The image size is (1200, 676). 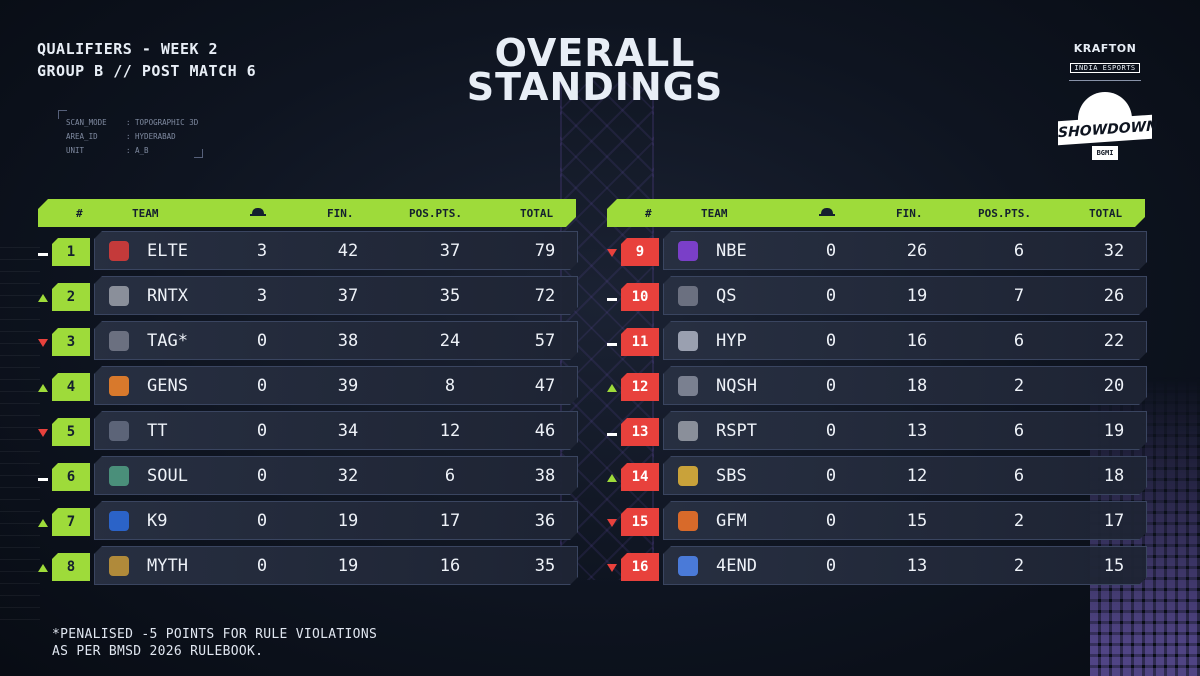 What do you see at coordinates (917, 251) in the screenshot?
I see `team-fin: 26` at bounding box center [917, 251].